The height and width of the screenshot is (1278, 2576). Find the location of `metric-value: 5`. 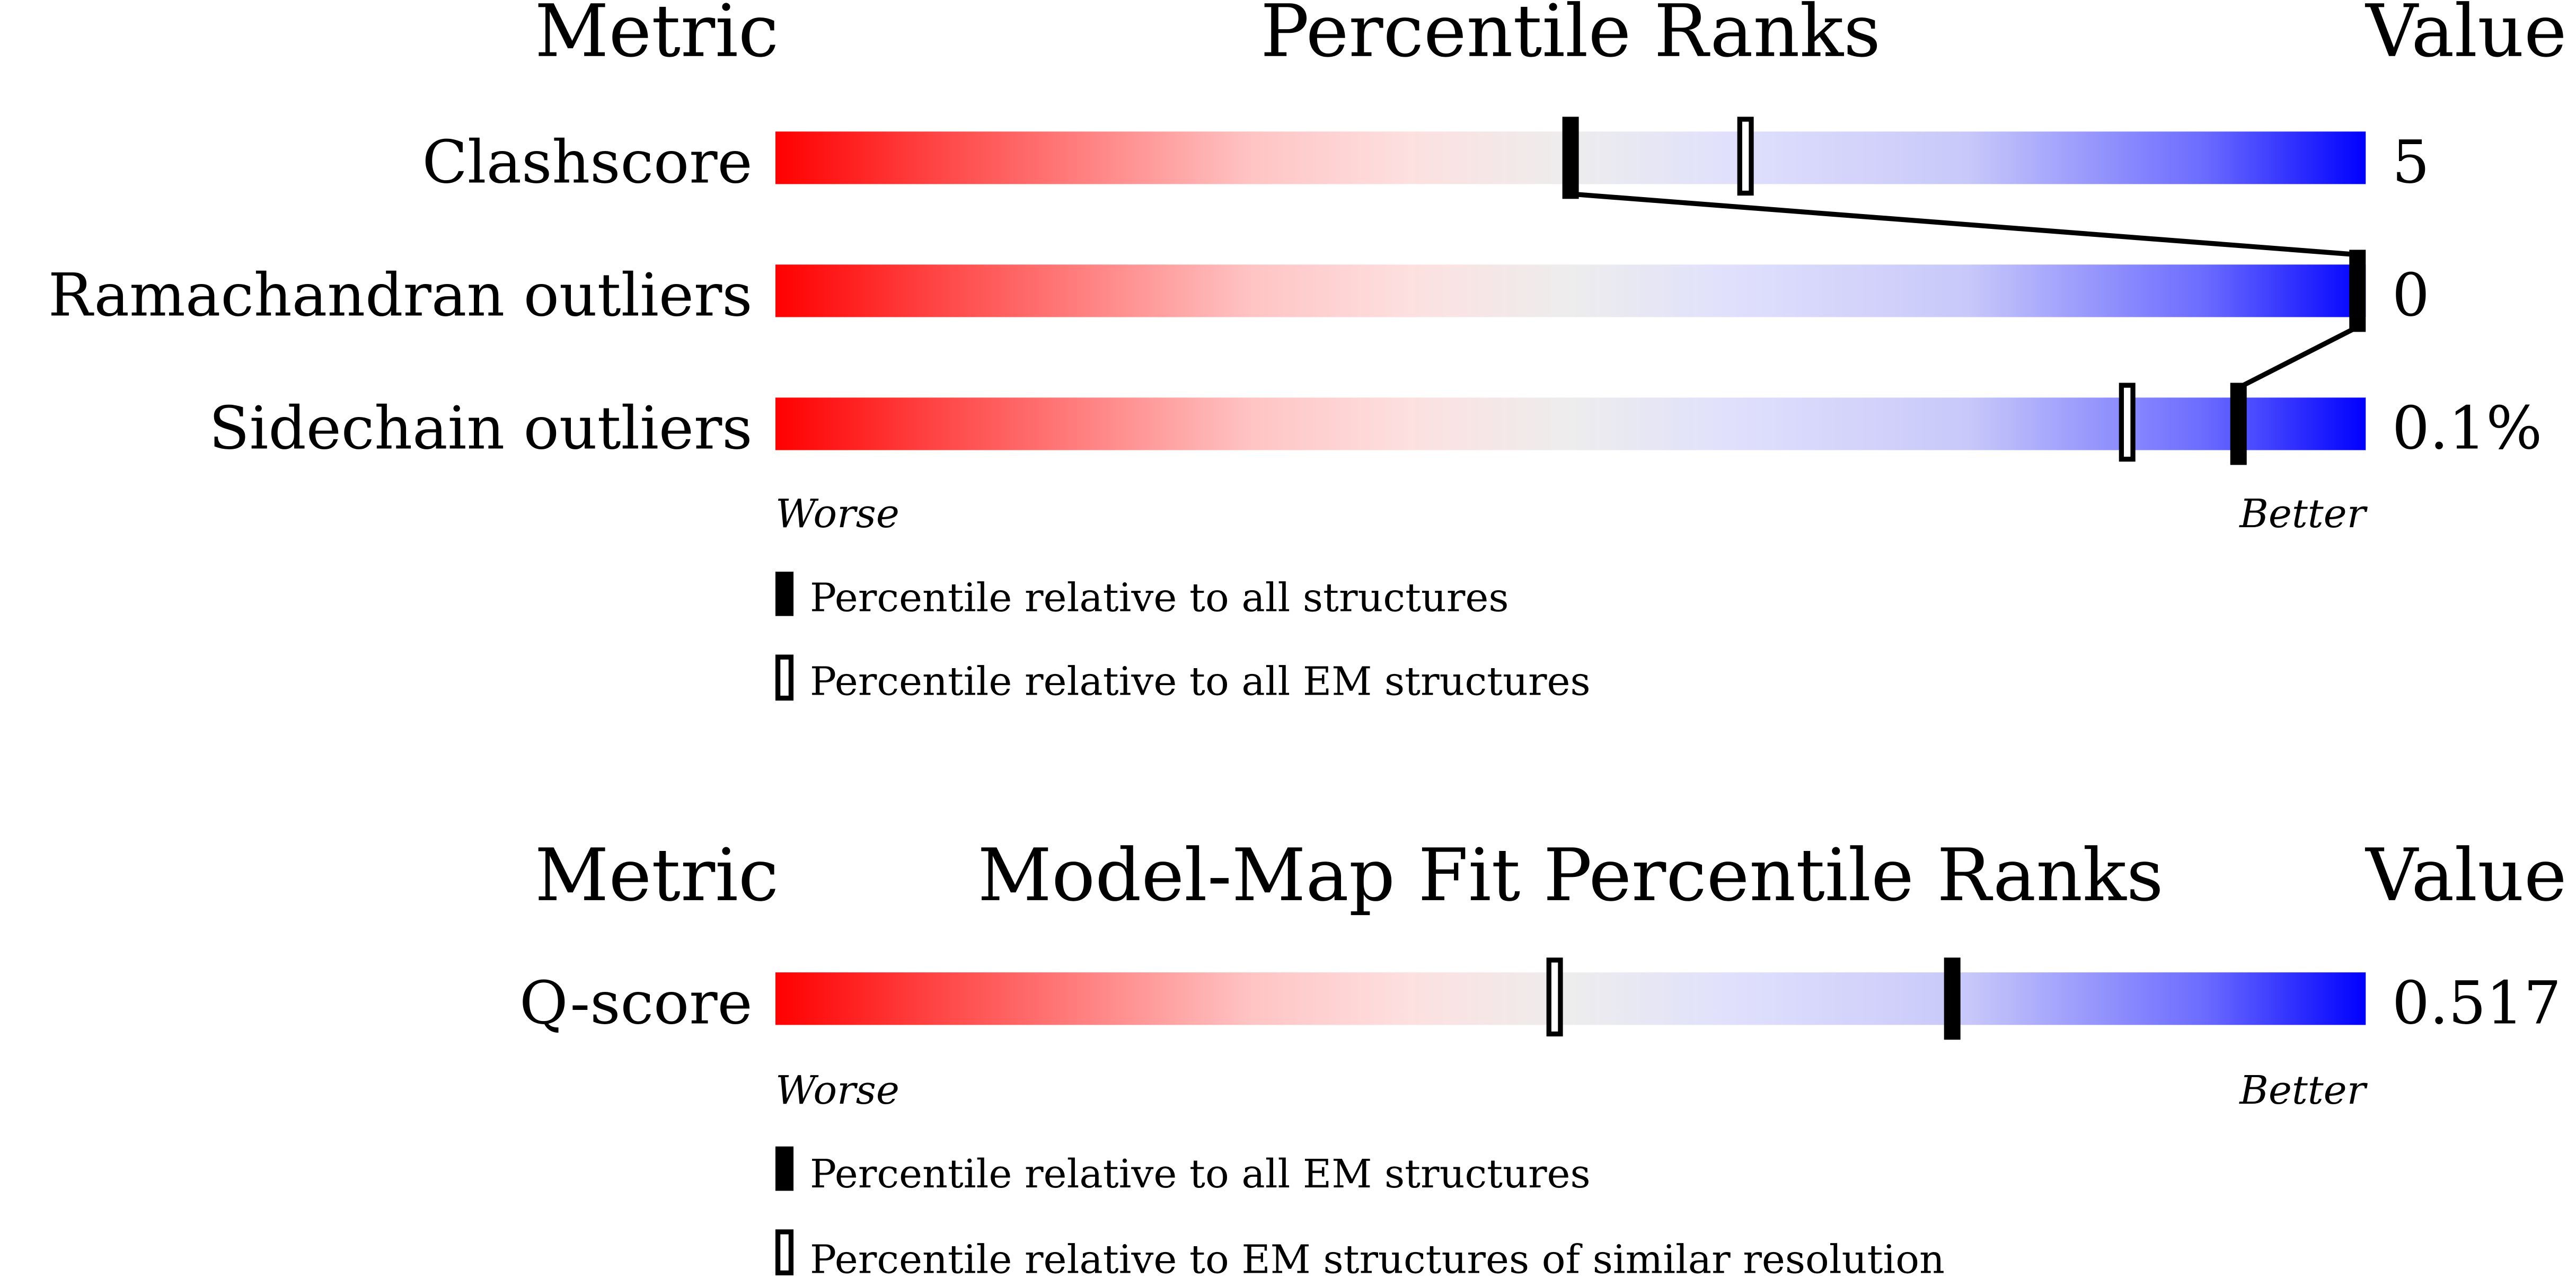

metric-value: 5 is located at coordinates (2411, 162).